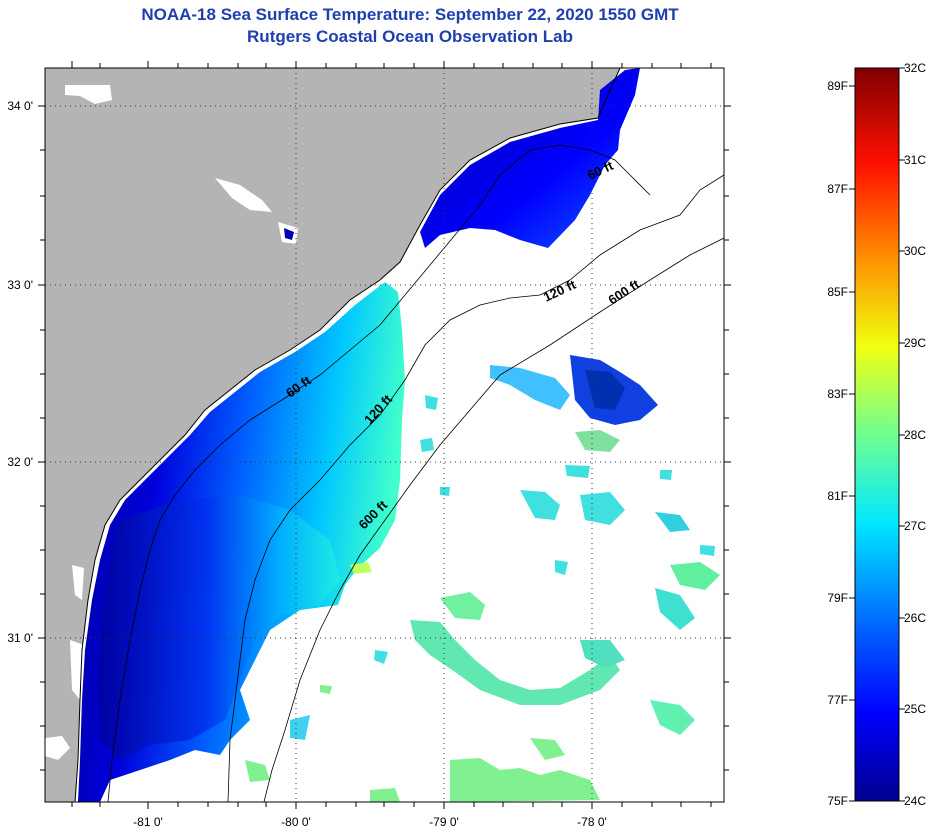  I want to click on lon-label: -79 0', so click(444, 822).